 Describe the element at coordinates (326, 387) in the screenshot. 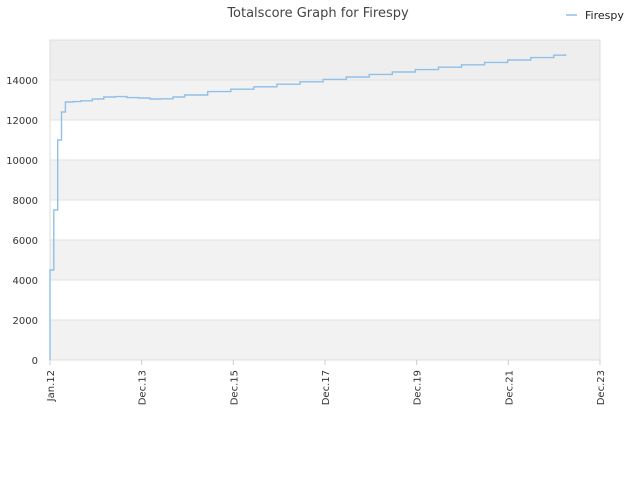

I see `x-tick-label: Dec.17` at that location.